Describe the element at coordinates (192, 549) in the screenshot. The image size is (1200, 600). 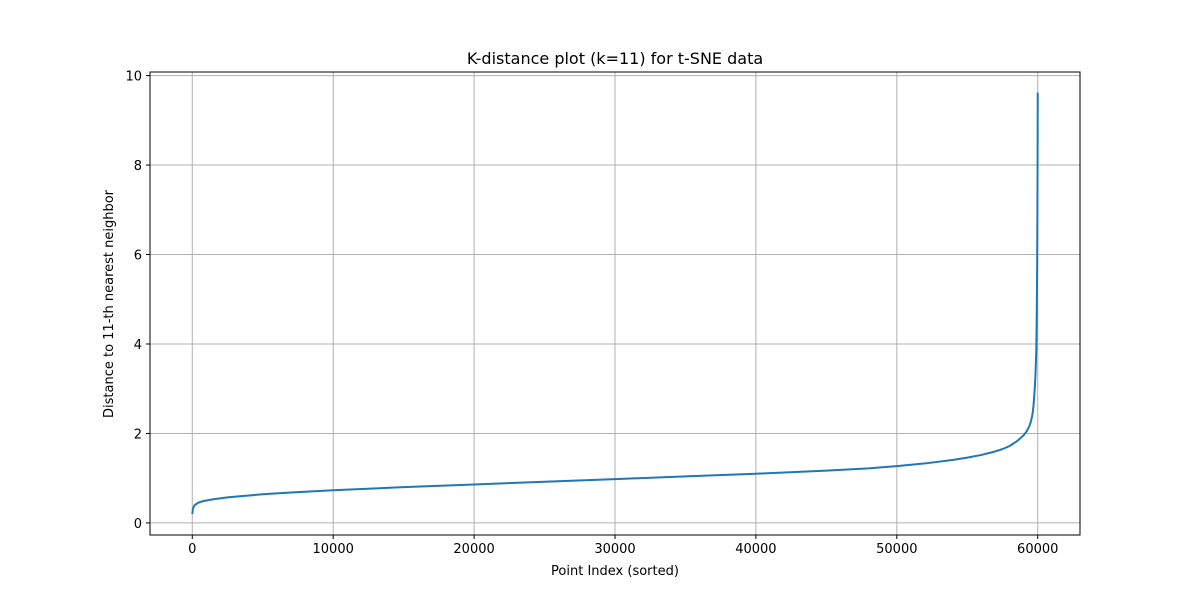
I see `x-tick-label: 0` at that location.